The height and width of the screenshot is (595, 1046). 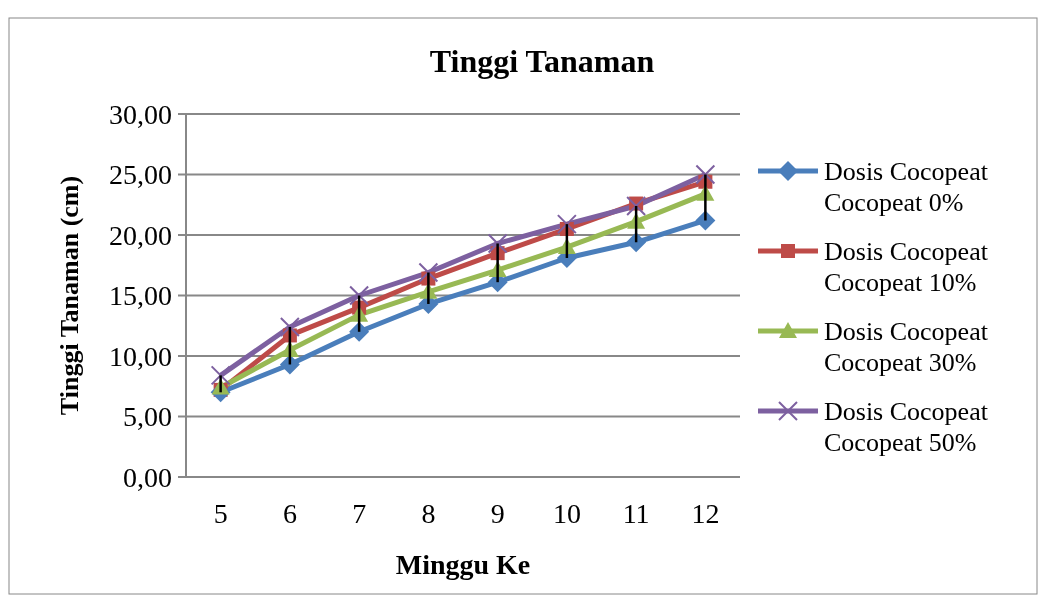 What do you see at coordinates (463, 564) in the screenshot?
I see `x-axis-title: Minggu Ke` at bounding box center [463, 564].